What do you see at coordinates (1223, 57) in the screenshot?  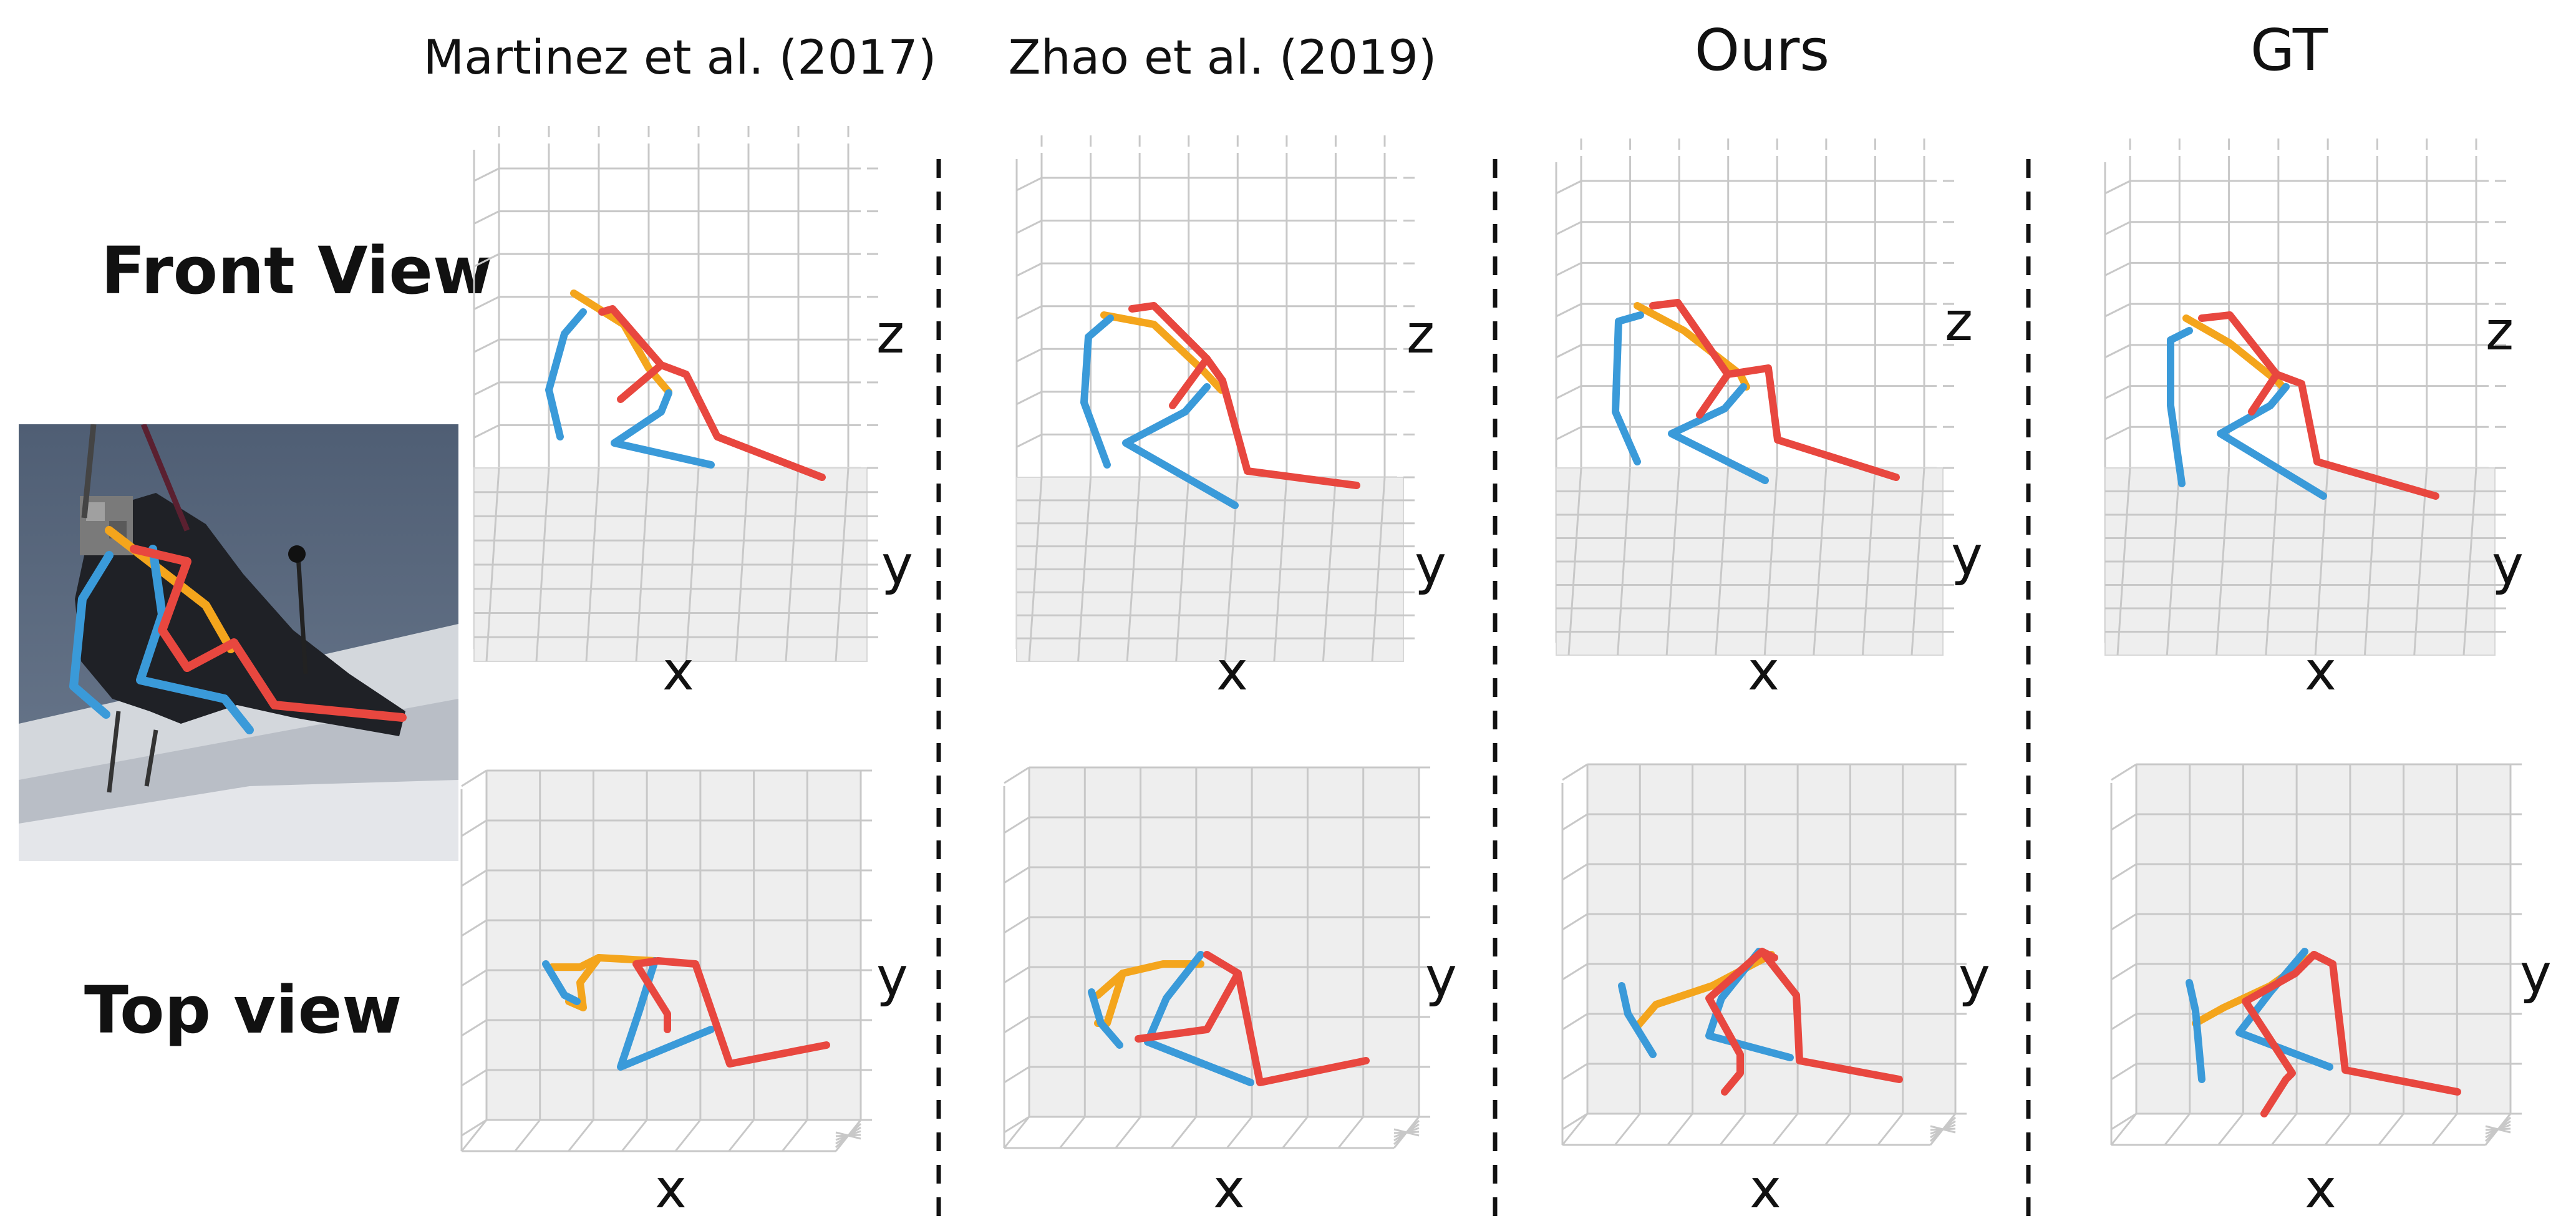 I see `column-title-zhao: Zhao et al. (2019)` at bounding box center [1223, 57].